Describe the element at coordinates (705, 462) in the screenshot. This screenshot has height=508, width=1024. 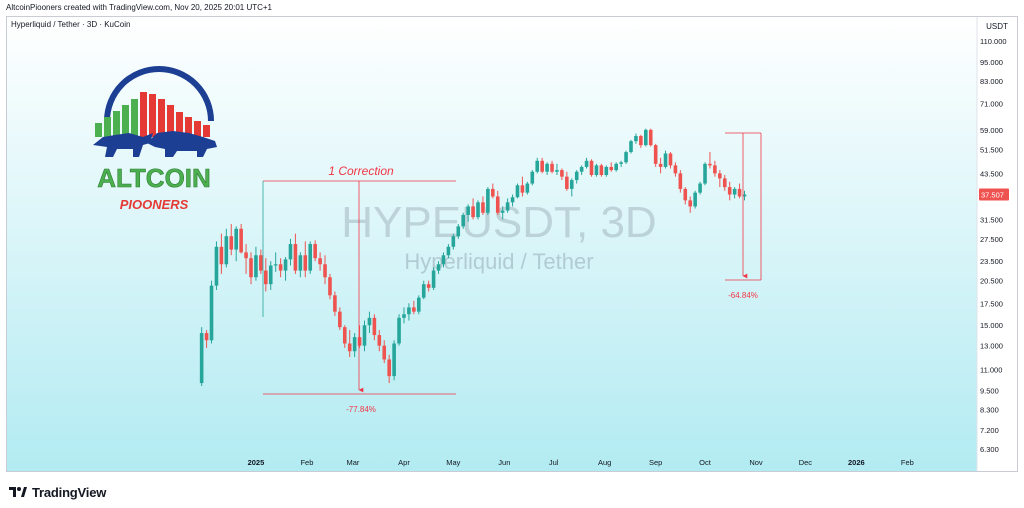
I see `x-tick-label: Oct` at that location.